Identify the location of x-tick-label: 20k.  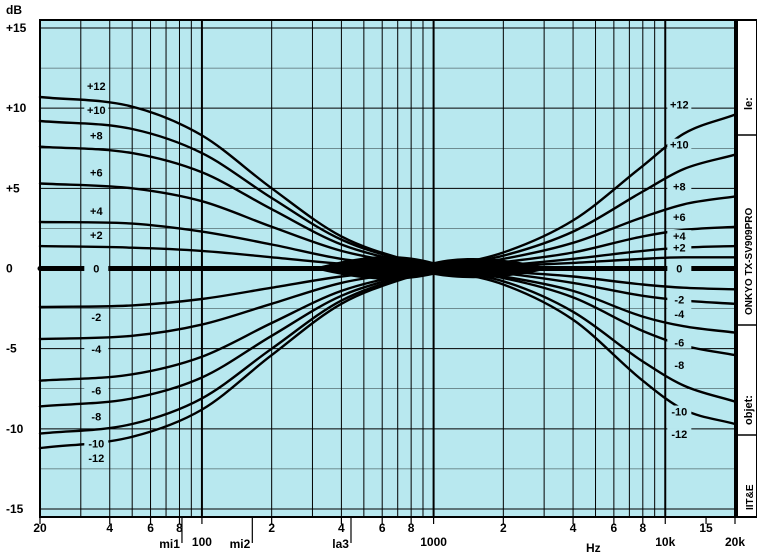
(735, 542).